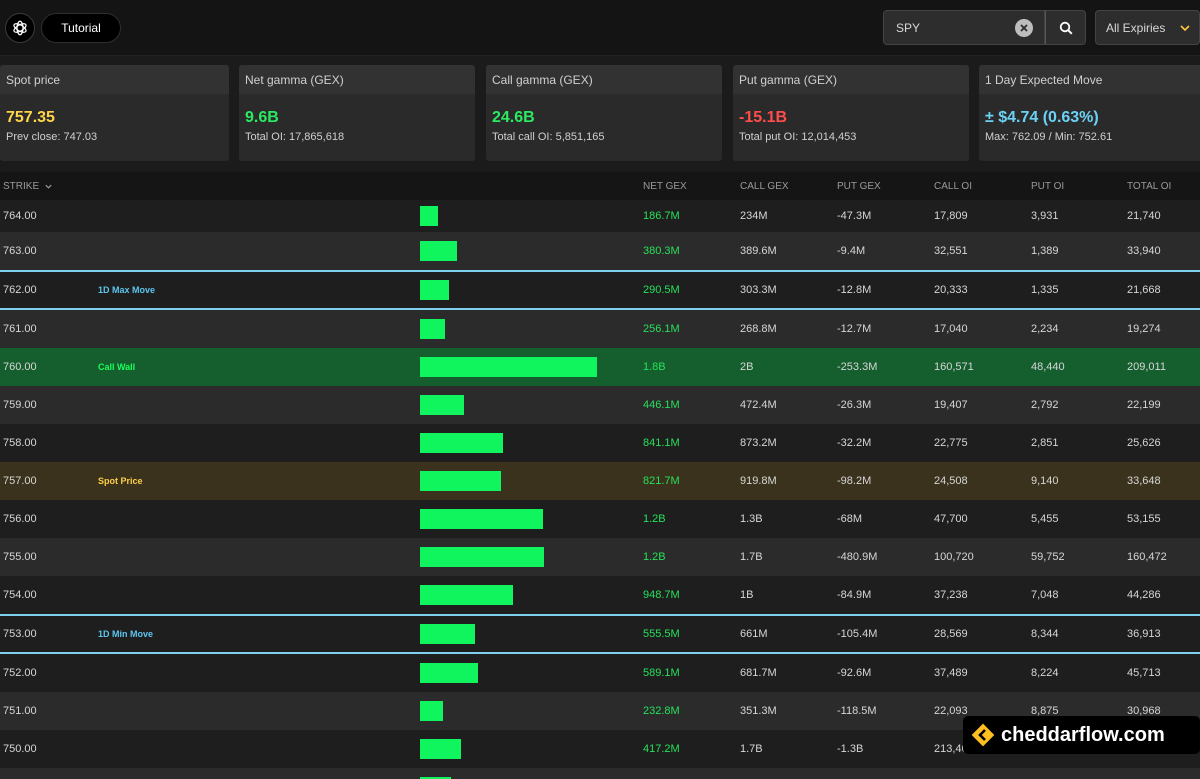 This screenshot has width=1200, height=779. Describe the element at coordinates (48, 186) in the screenshot. I see `sort-chevron-down-icon` at that location.